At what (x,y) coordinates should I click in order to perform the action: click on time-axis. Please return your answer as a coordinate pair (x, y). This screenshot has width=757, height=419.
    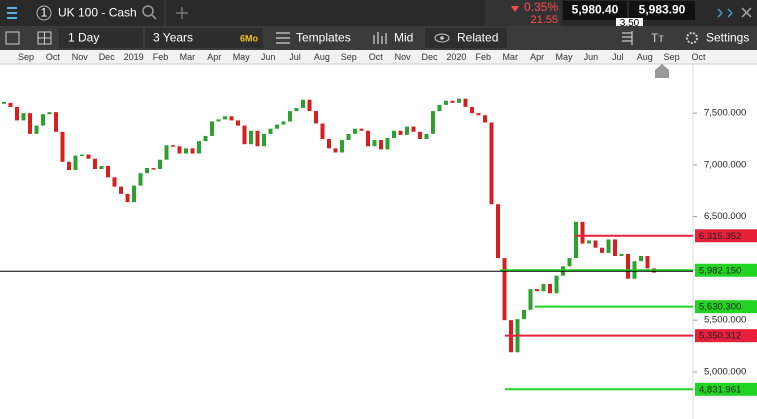
    Looking at the image, I should click on (378, 57).